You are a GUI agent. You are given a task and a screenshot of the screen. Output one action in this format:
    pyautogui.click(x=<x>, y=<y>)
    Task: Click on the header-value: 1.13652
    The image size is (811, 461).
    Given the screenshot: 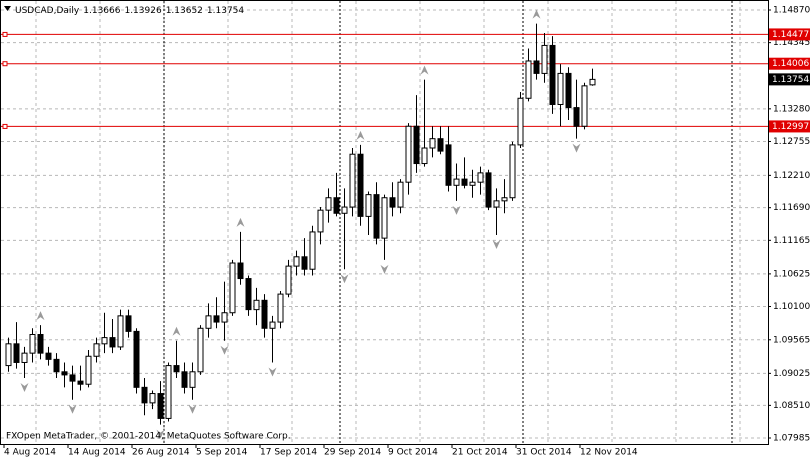 What is the action you would take?
    pyautogui.click(x=184, y=11)
    